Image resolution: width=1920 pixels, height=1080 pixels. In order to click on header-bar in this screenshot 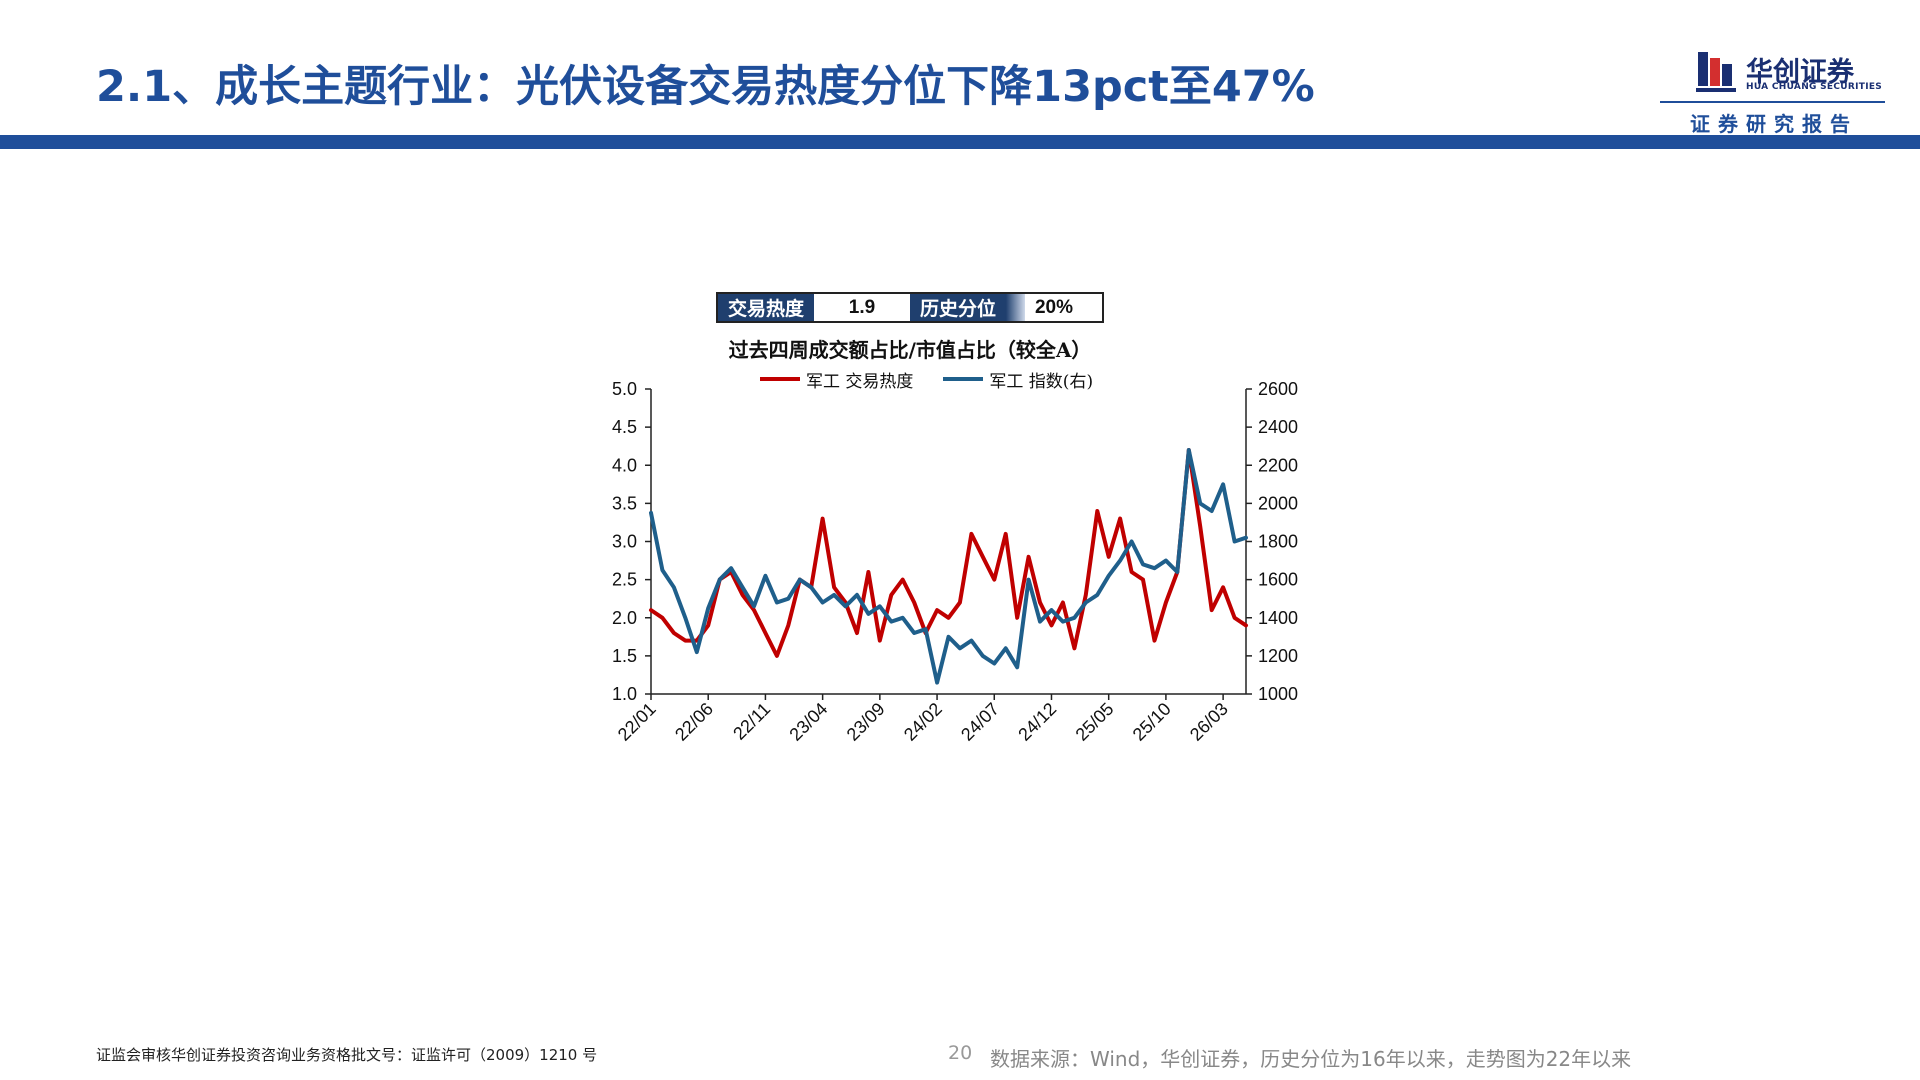, I will do `click(960, 142)`.